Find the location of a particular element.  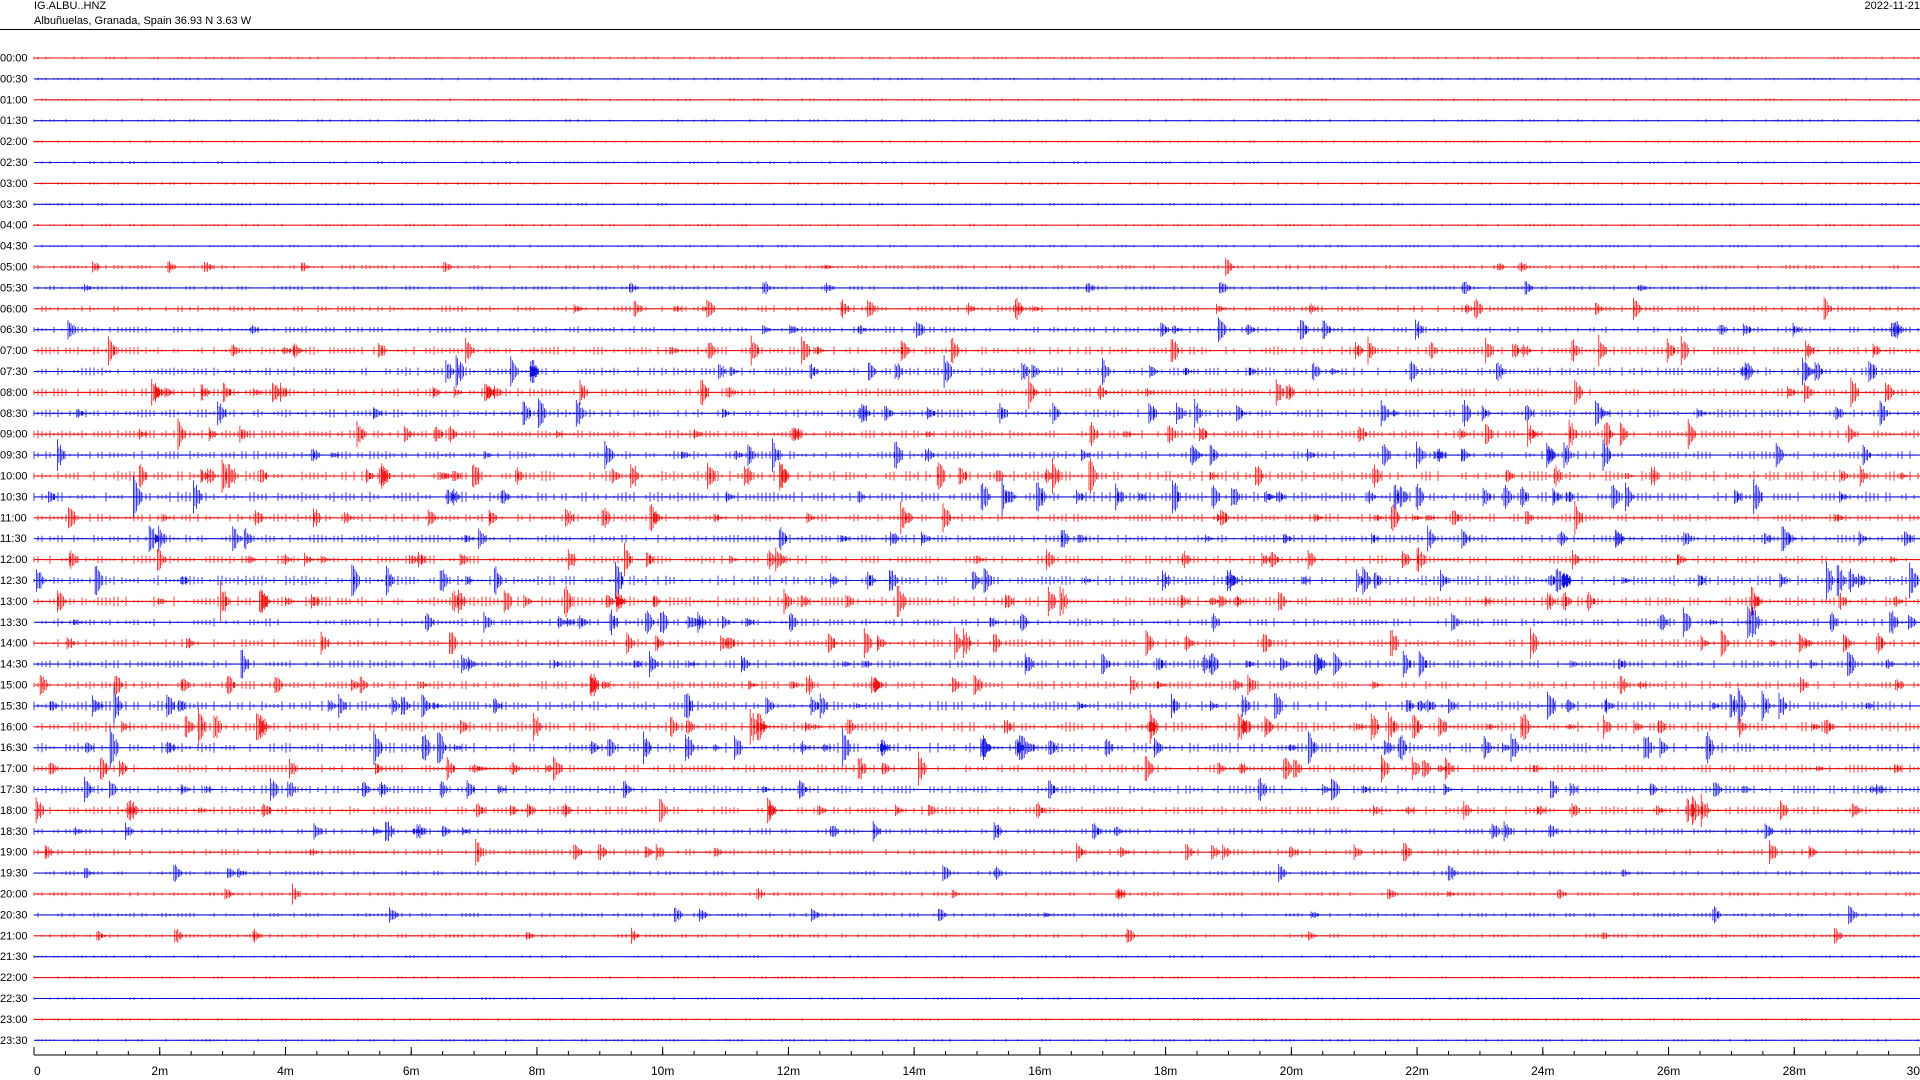

row-time-label: 20:00 is located at coordinates (14, 895).